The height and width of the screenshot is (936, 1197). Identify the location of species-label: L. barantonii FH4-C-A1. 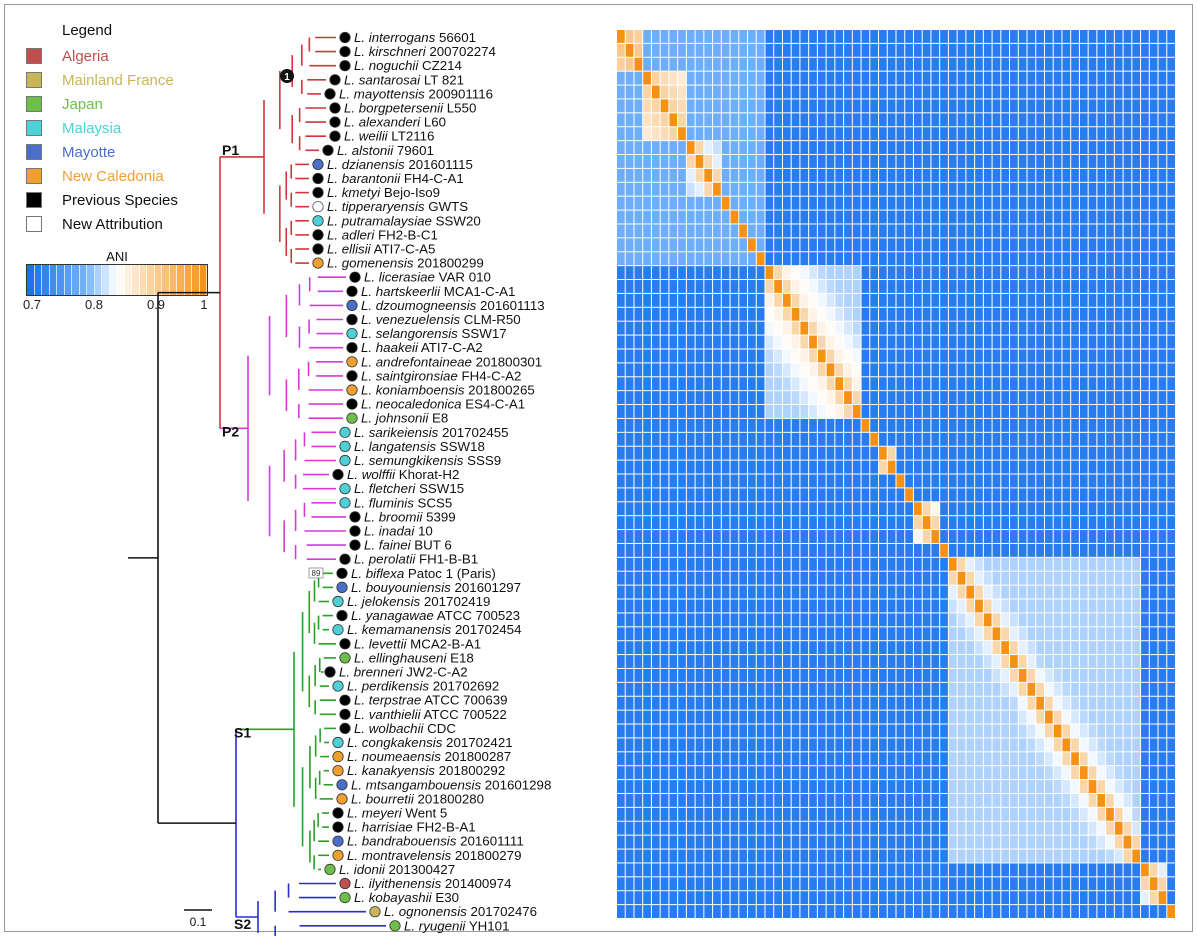
(395, 178).